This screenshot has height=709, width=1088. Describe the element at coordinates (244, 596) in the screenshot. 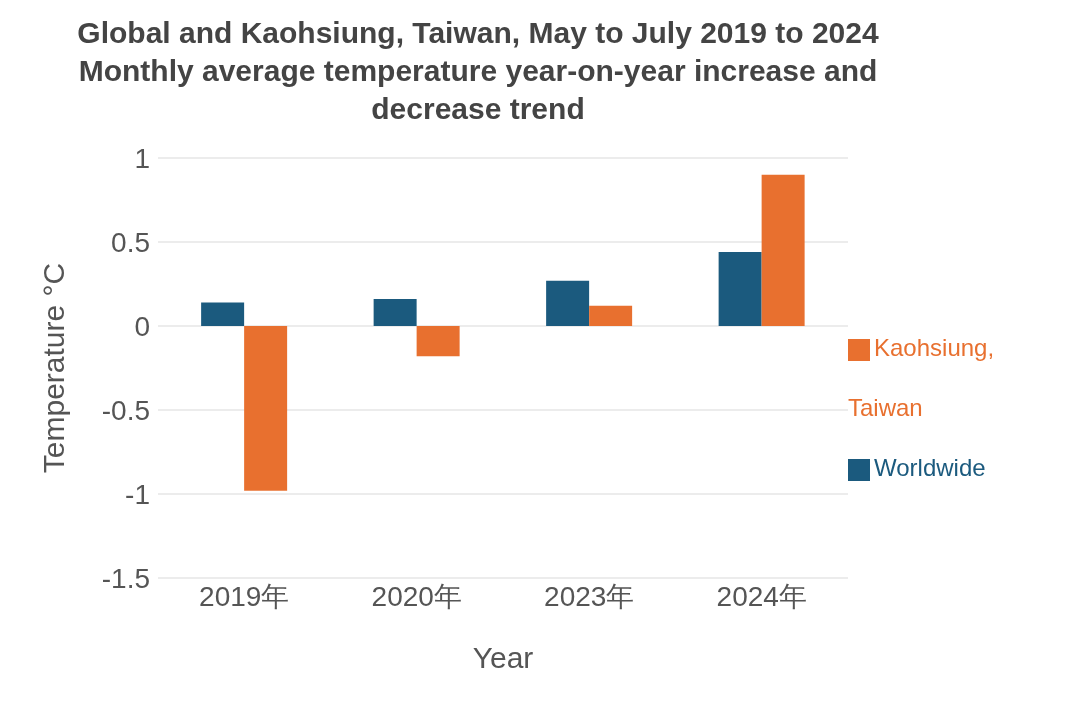

I see `x-tick-label: 2019年` at that location.